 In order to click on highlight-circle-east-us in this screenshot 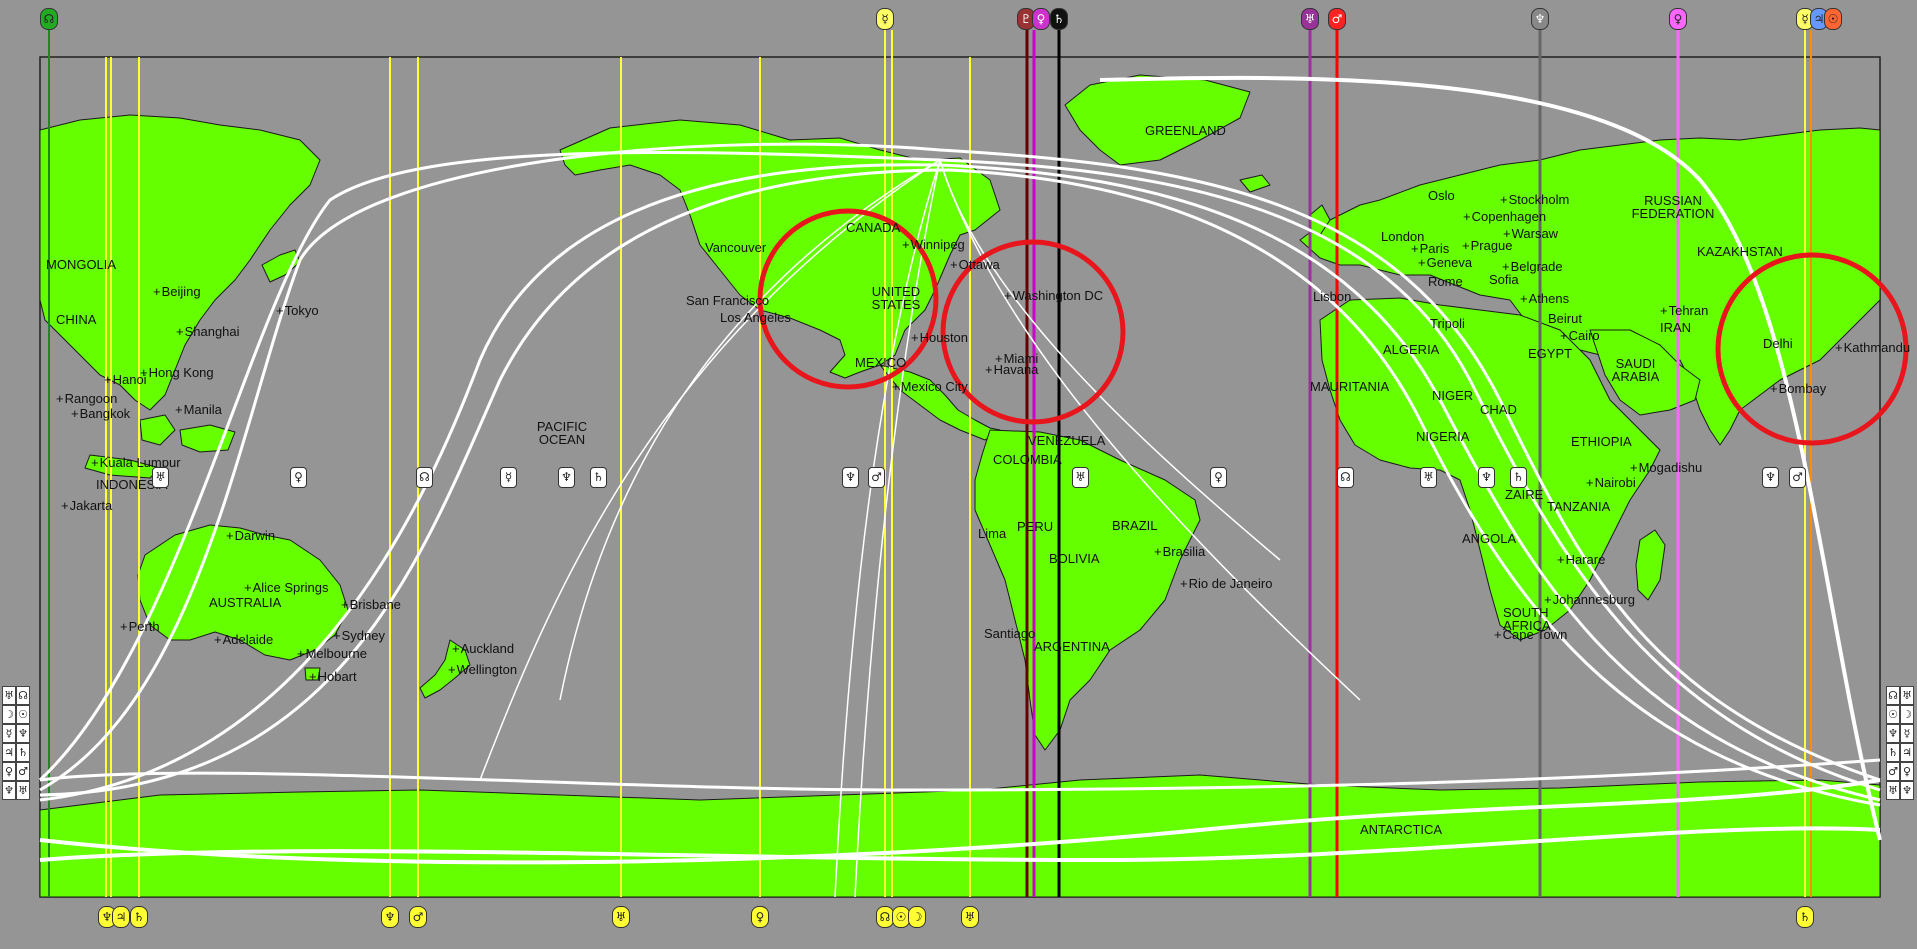, I will do `click(1033, 332)`.